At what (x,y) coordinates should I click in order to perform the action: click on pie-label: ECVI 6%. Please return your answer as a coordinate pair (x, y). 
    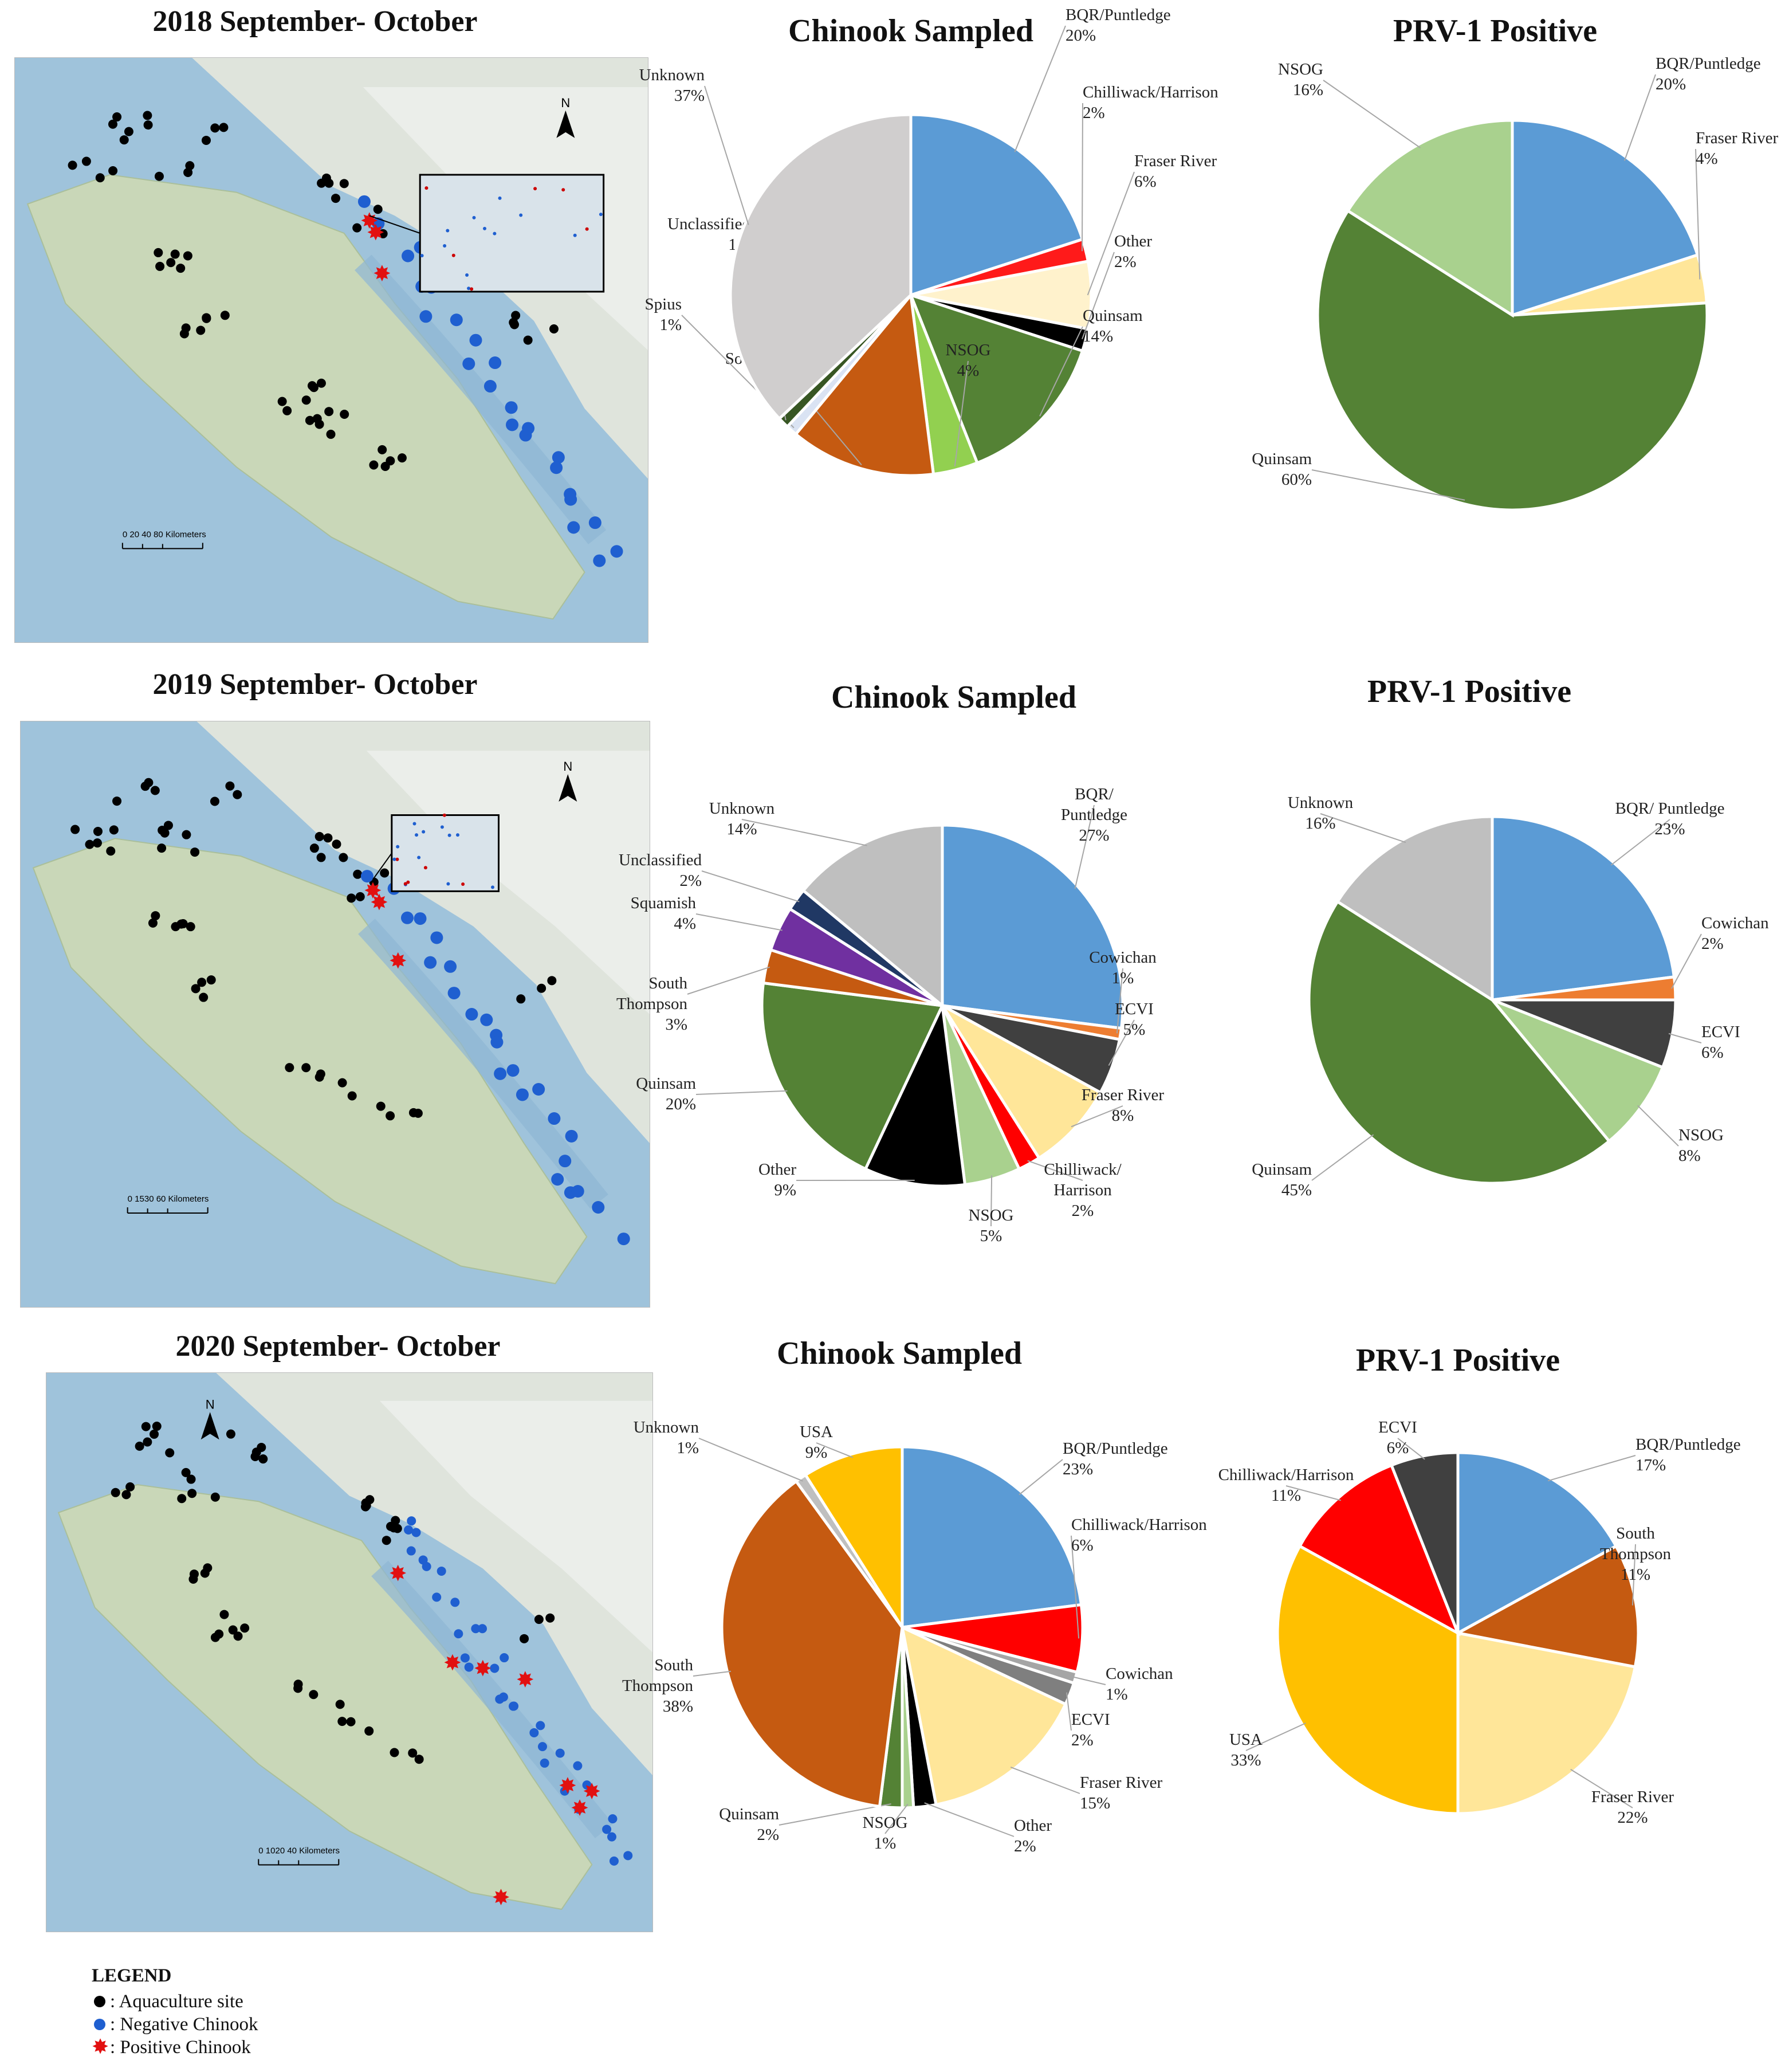
    Looking at the image, I should click on (1721, 1042).